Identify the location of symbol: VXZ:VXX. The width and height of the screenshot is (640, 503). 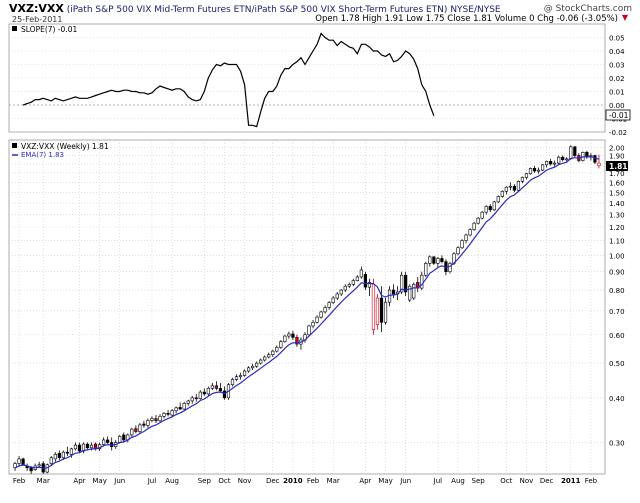
(36, 8).